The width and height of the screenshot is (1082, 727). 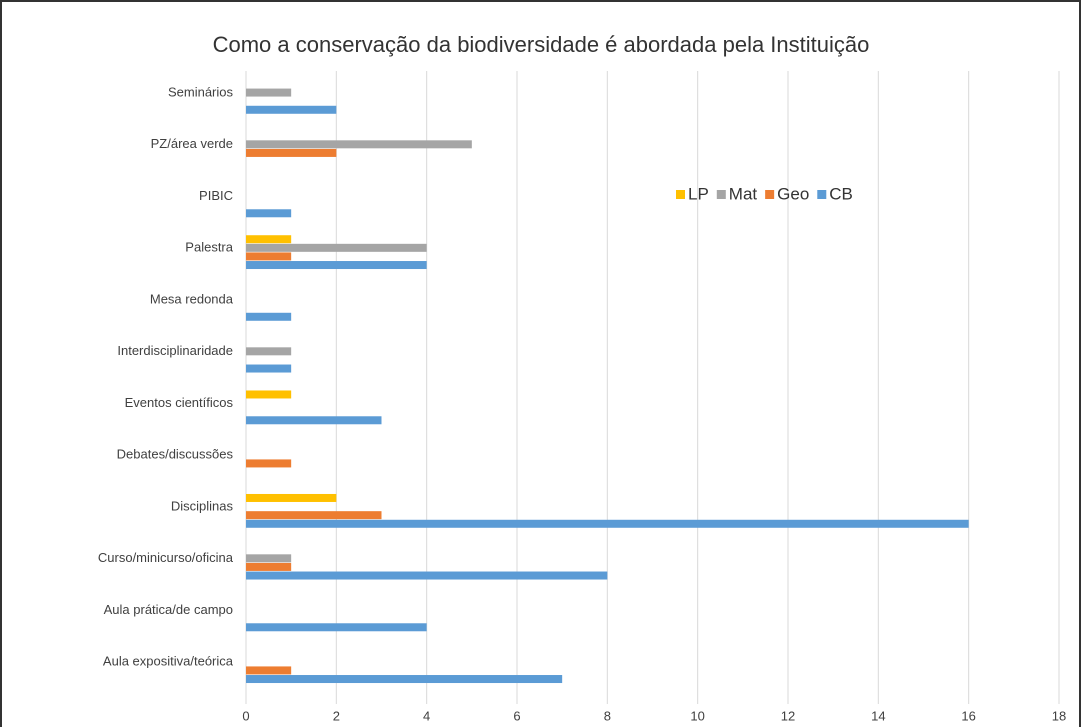 I want to click on x-tick-label: 4, so click(x=426, y=715).